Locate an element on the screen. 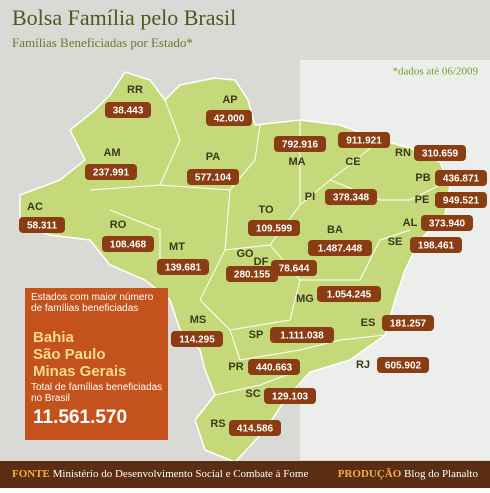 The image size is (490, 493). state-value: 373.940 is located at coordinates (447, 224).